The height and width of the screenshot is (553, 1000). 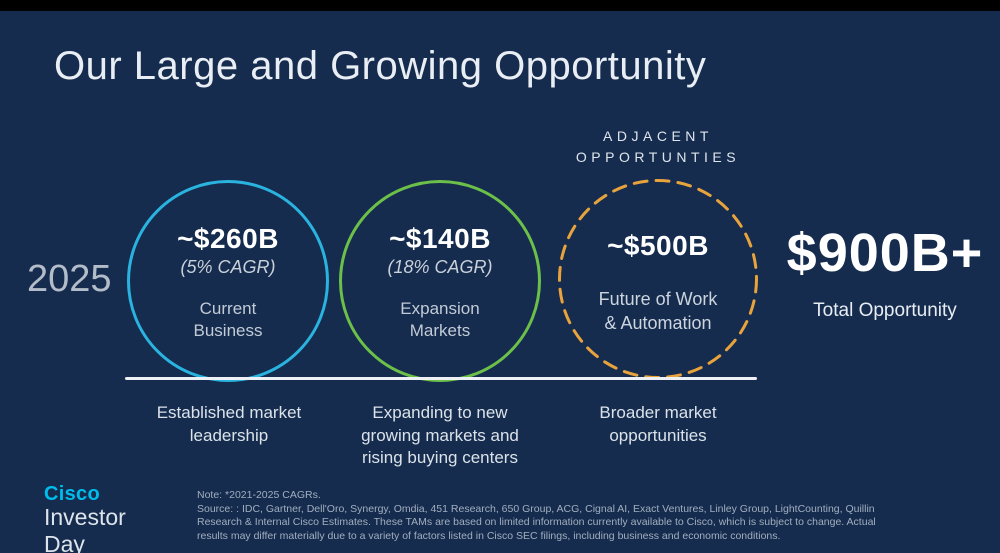 What do you see at coordinates (658, 146) in the screenshot?
I see `adjacent-opportunities-heading: ADJACENT OPPORTUNTIES` at bounding box center [658, 146].